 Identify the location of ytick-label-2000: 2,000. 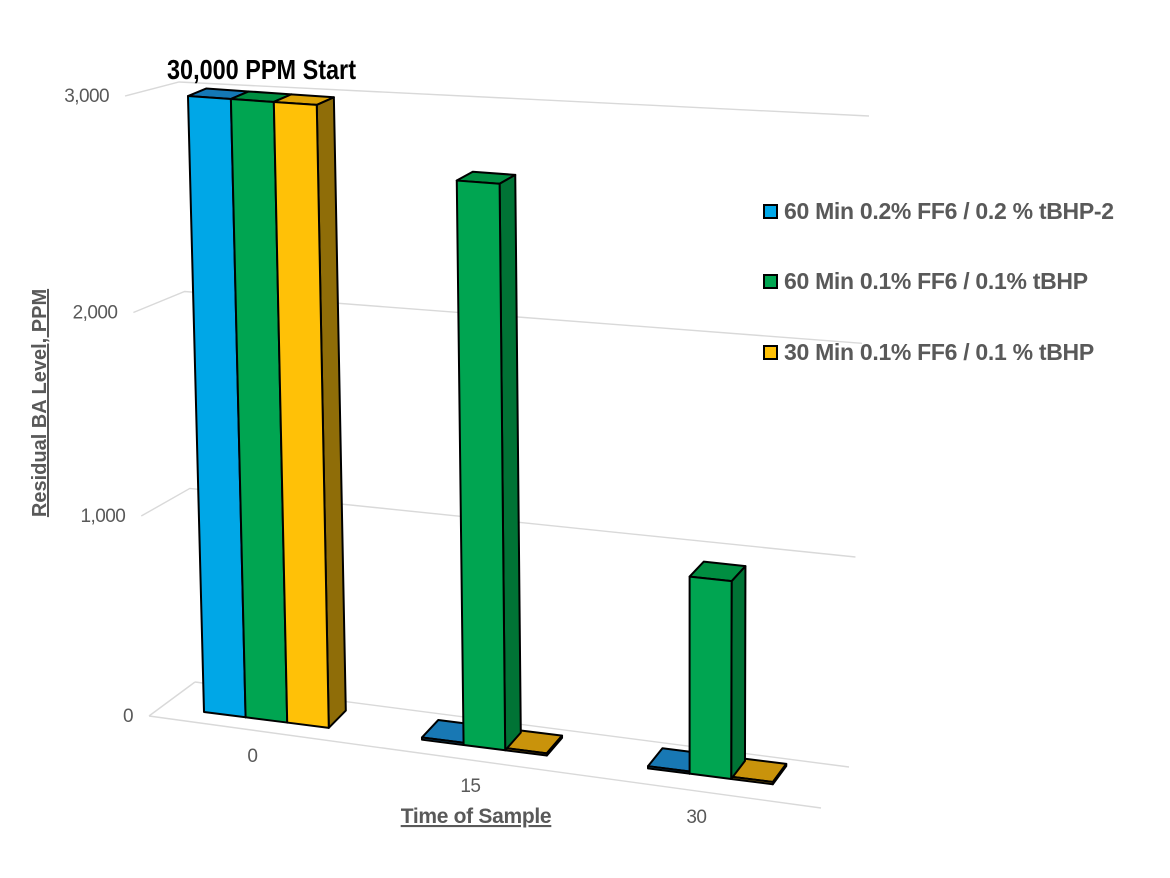
(95, 313).